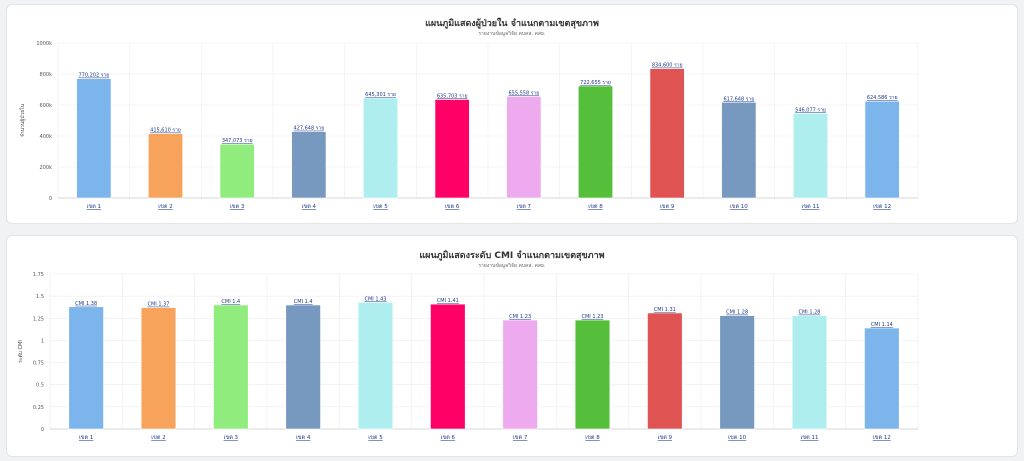  Describe the element at coordinates (237, 141) in the screenshot. I see `data-label: 347,073 ราย` at that location.